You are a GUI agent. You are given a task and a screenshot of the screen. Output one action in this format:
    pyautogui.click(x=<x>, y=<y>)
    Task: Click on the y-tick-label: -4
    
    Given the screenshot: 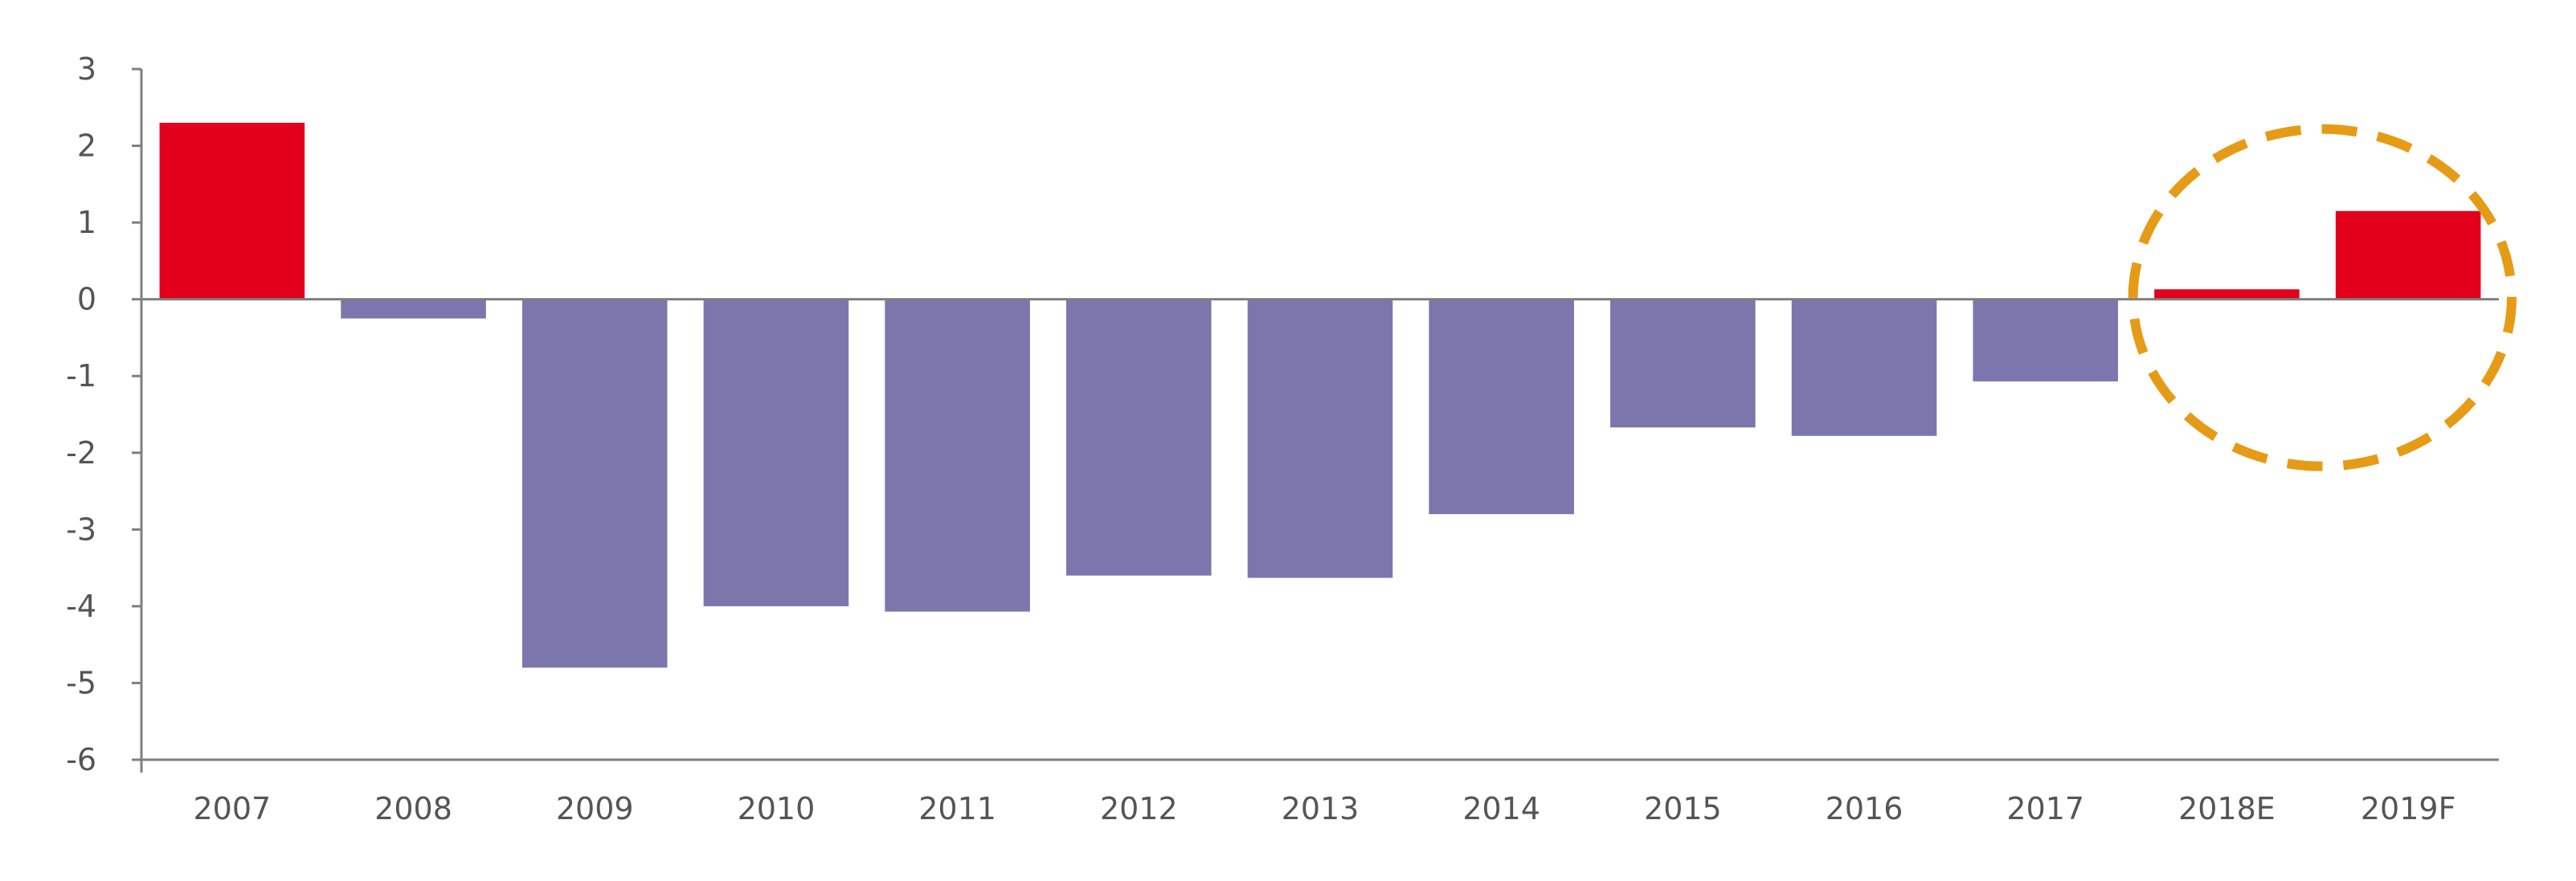 What is the action you would take?
    pyautogui.click(x=81, y=606)
    